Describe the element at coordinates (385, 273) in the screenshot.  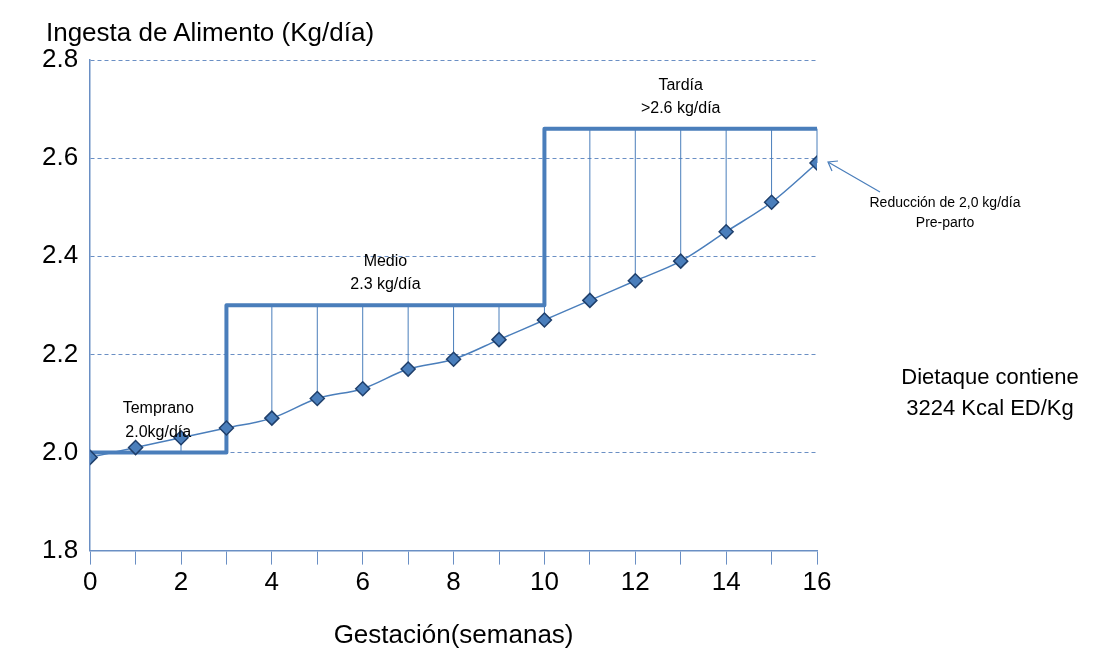
I see `annotation: Medio 2.3 kg/día` at that location.